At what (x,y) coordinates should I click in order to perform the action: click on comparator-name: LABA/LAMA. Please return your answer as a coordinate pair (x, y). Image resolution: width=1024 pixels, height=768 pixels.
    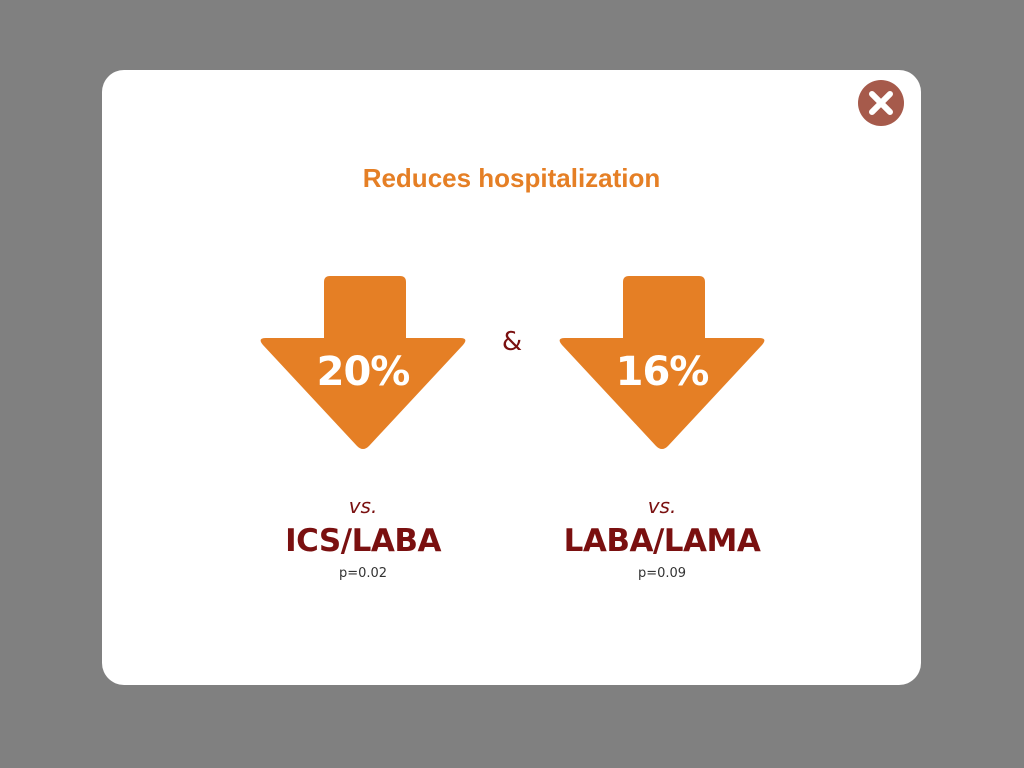
    Looking at the image, I should click on (662, 541).